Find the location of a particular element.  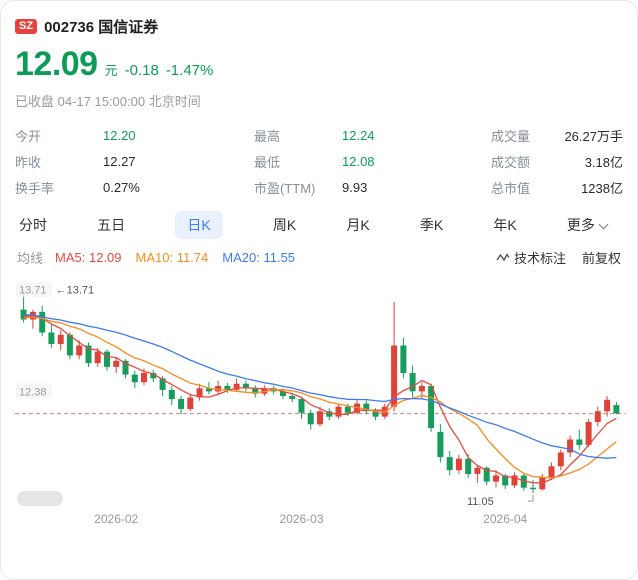

technical-annotation-button: 技术标注 is located at coordinates (531, 257).